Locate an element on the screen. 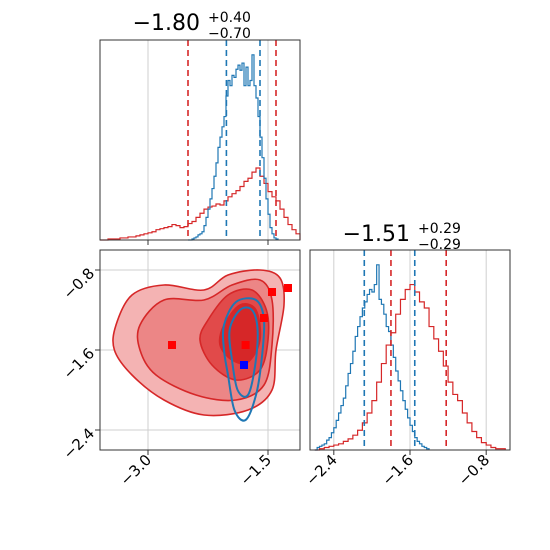 This screenshot has height=550, width=550. x-tick-label: −1.6 is located at coordinates (398, 470).